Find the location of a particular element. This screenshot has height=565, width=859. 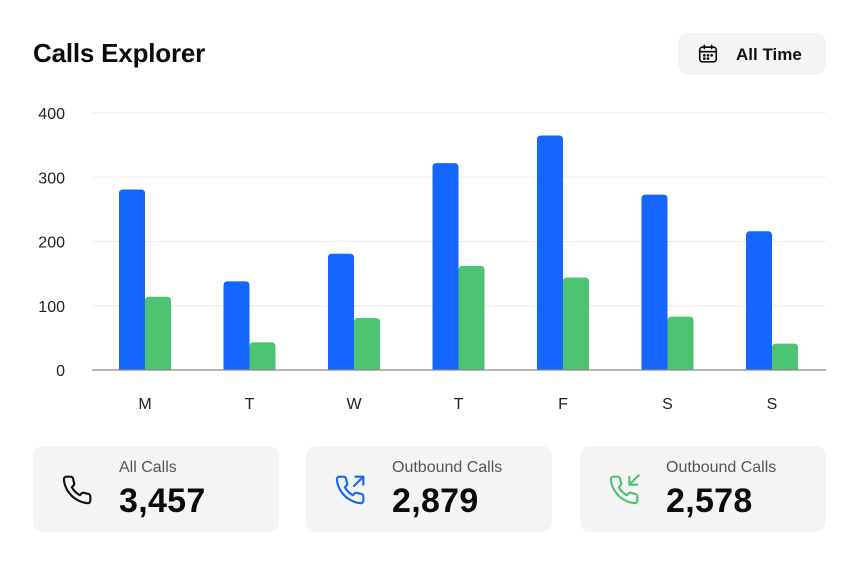

y-tick-label: 0 is located at coordinates (60, 371).